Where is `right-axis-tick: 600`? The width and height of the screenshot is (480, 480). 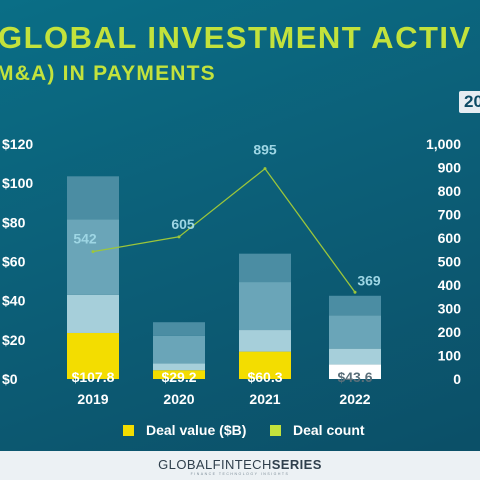 right-axis-tick: 600 is located at coordinates (450, 238).